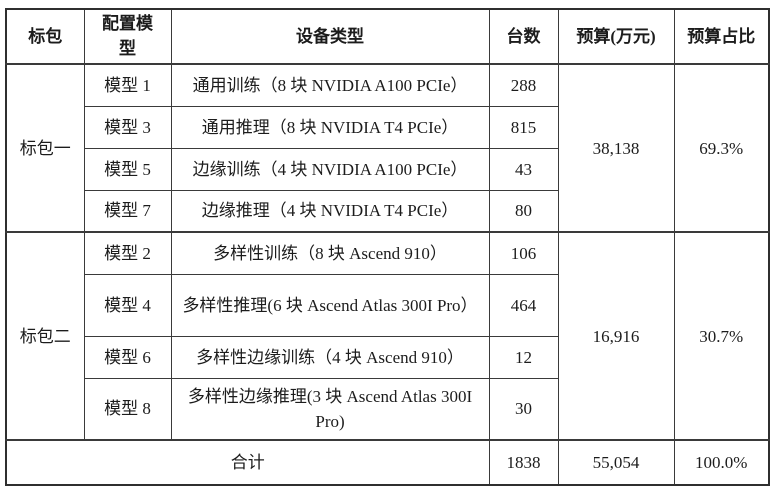 The width and height of the screenshot is (777, 487). What do you see at coordinates (721, 37) in the screenshot?
I see `header-share: 预算占比` at bounding box center [721, 37].